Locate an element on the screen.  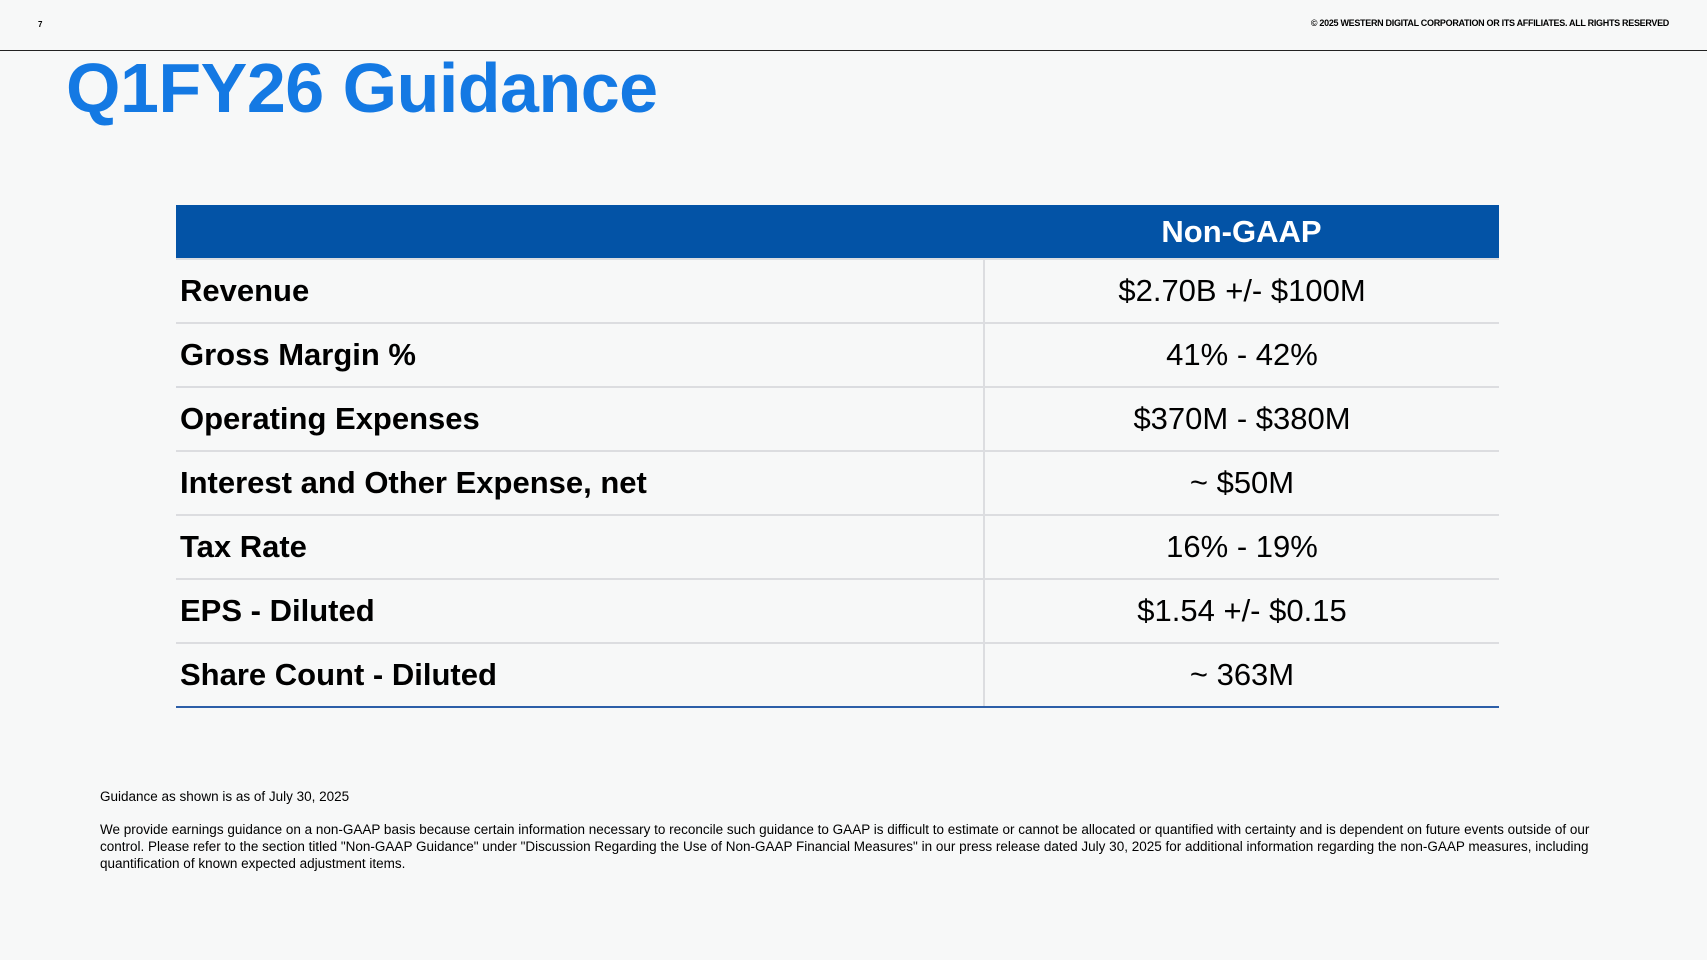
row-label: EPS - Diluted is located at coordinates (580, 610).